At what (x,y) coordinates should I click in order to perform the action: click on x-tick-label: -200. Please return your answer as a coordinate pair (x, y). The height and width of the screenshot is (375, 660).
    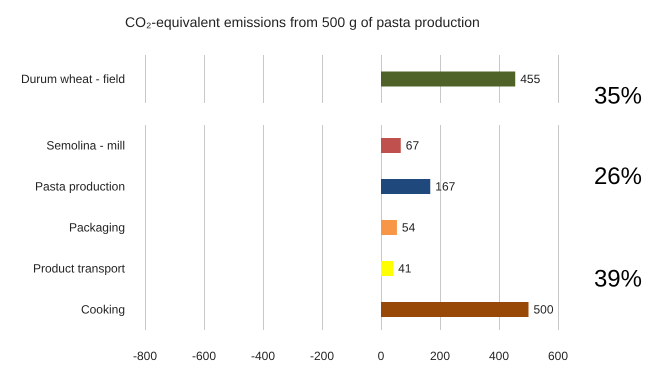
    Looking at the image, I should click on (322, 356).